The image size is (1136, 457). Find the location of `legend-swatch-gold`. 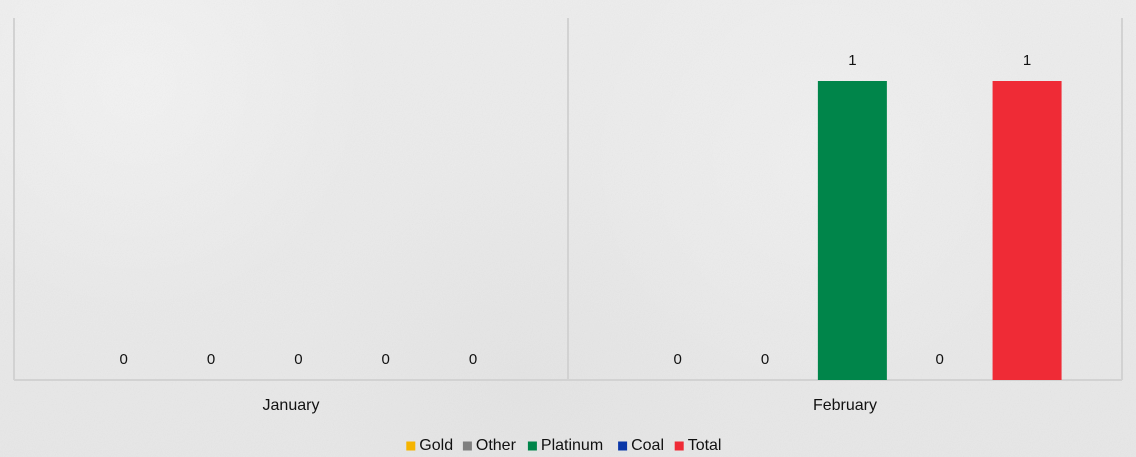

legend-swatch-gold is located at coordinates (411, 446).